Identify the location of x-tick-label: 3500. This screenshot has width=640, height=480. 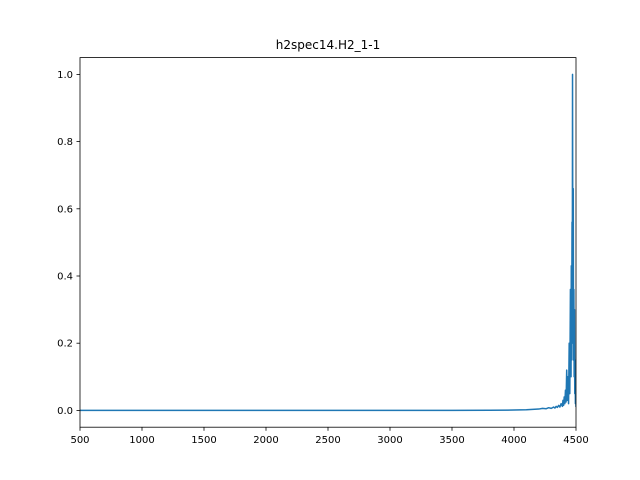
(451, 440).